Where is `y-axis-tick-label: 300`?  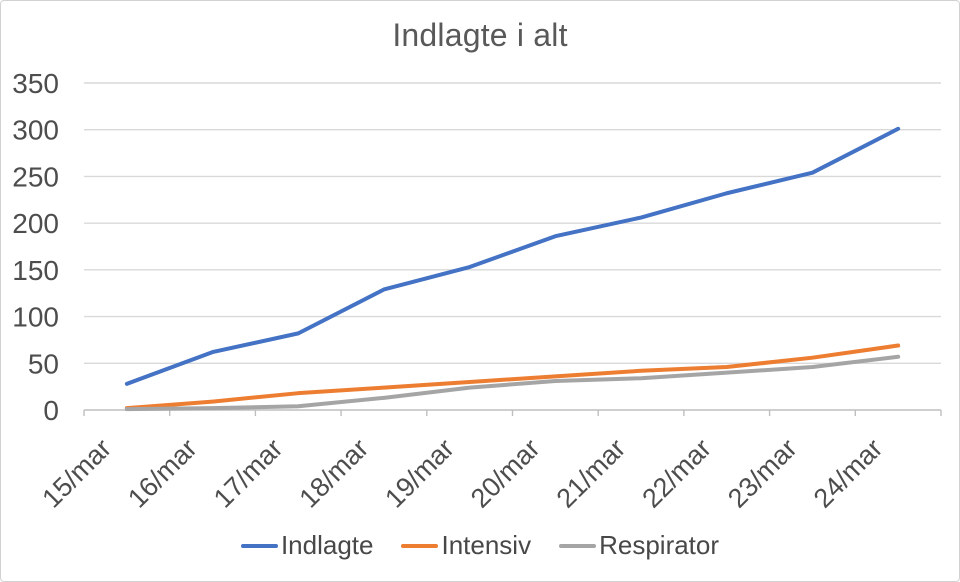 y-axis-tick-label: 300 is located at coordinates (35, 130).